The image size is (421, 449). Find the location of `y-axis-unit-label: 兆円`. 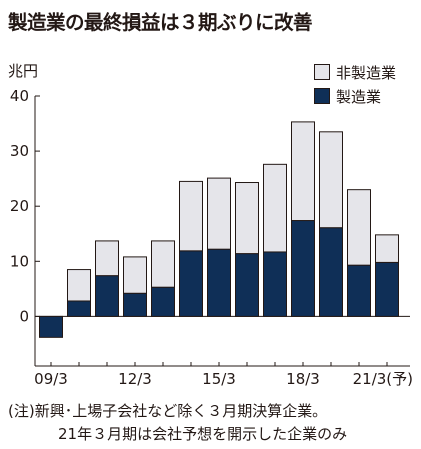

y-axis-unit-label: 兆円 is located at coordinates (23, 71).